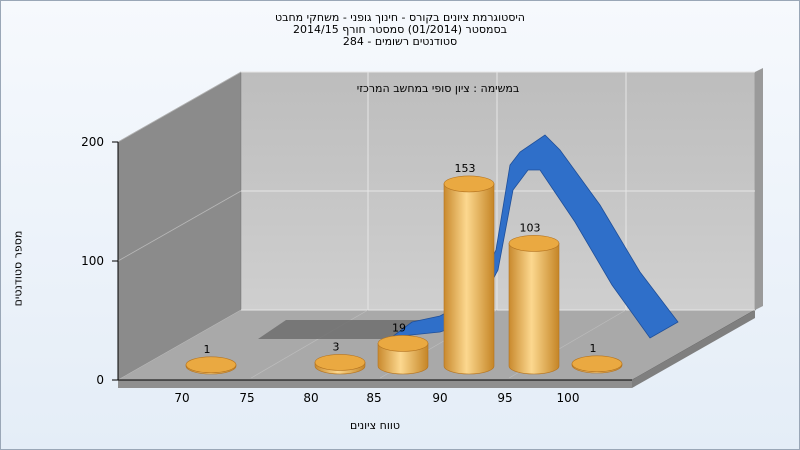 Image resolution: width=800 pixels, height=450 pixels. Describe the element at coordinates (759, 189) in the screenshot. I see `wall-edge` at that location.